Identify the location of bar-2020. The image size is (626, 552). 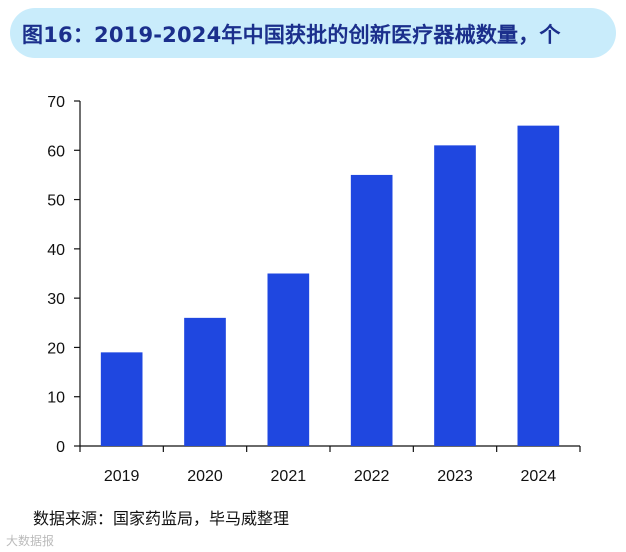
(205, 381).